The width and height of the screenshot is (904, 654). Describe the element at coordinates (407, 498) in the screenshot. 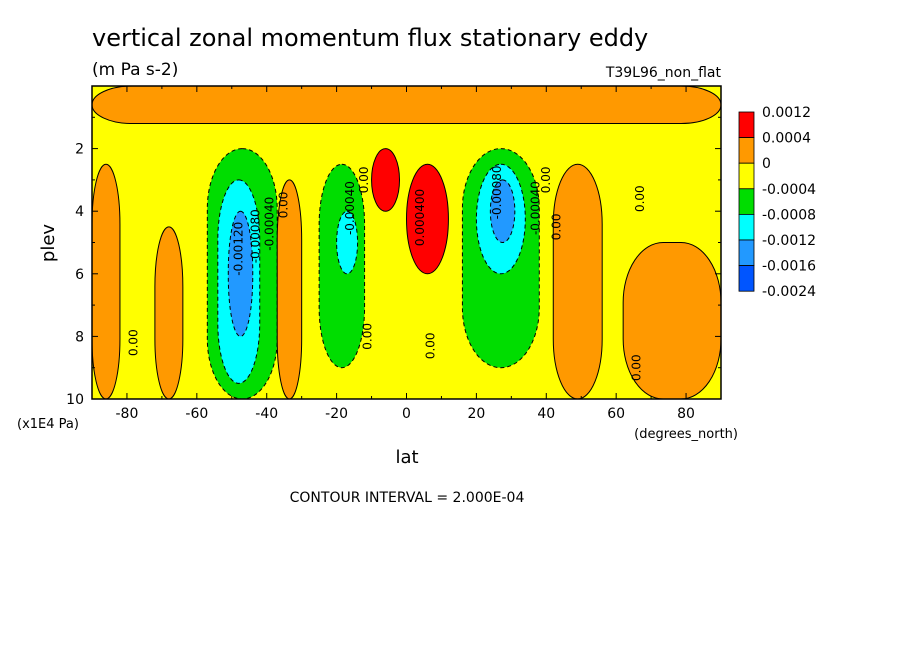

I see `contour-interval: CONTOUR INTERVAL = 2.000E-04` at that location.